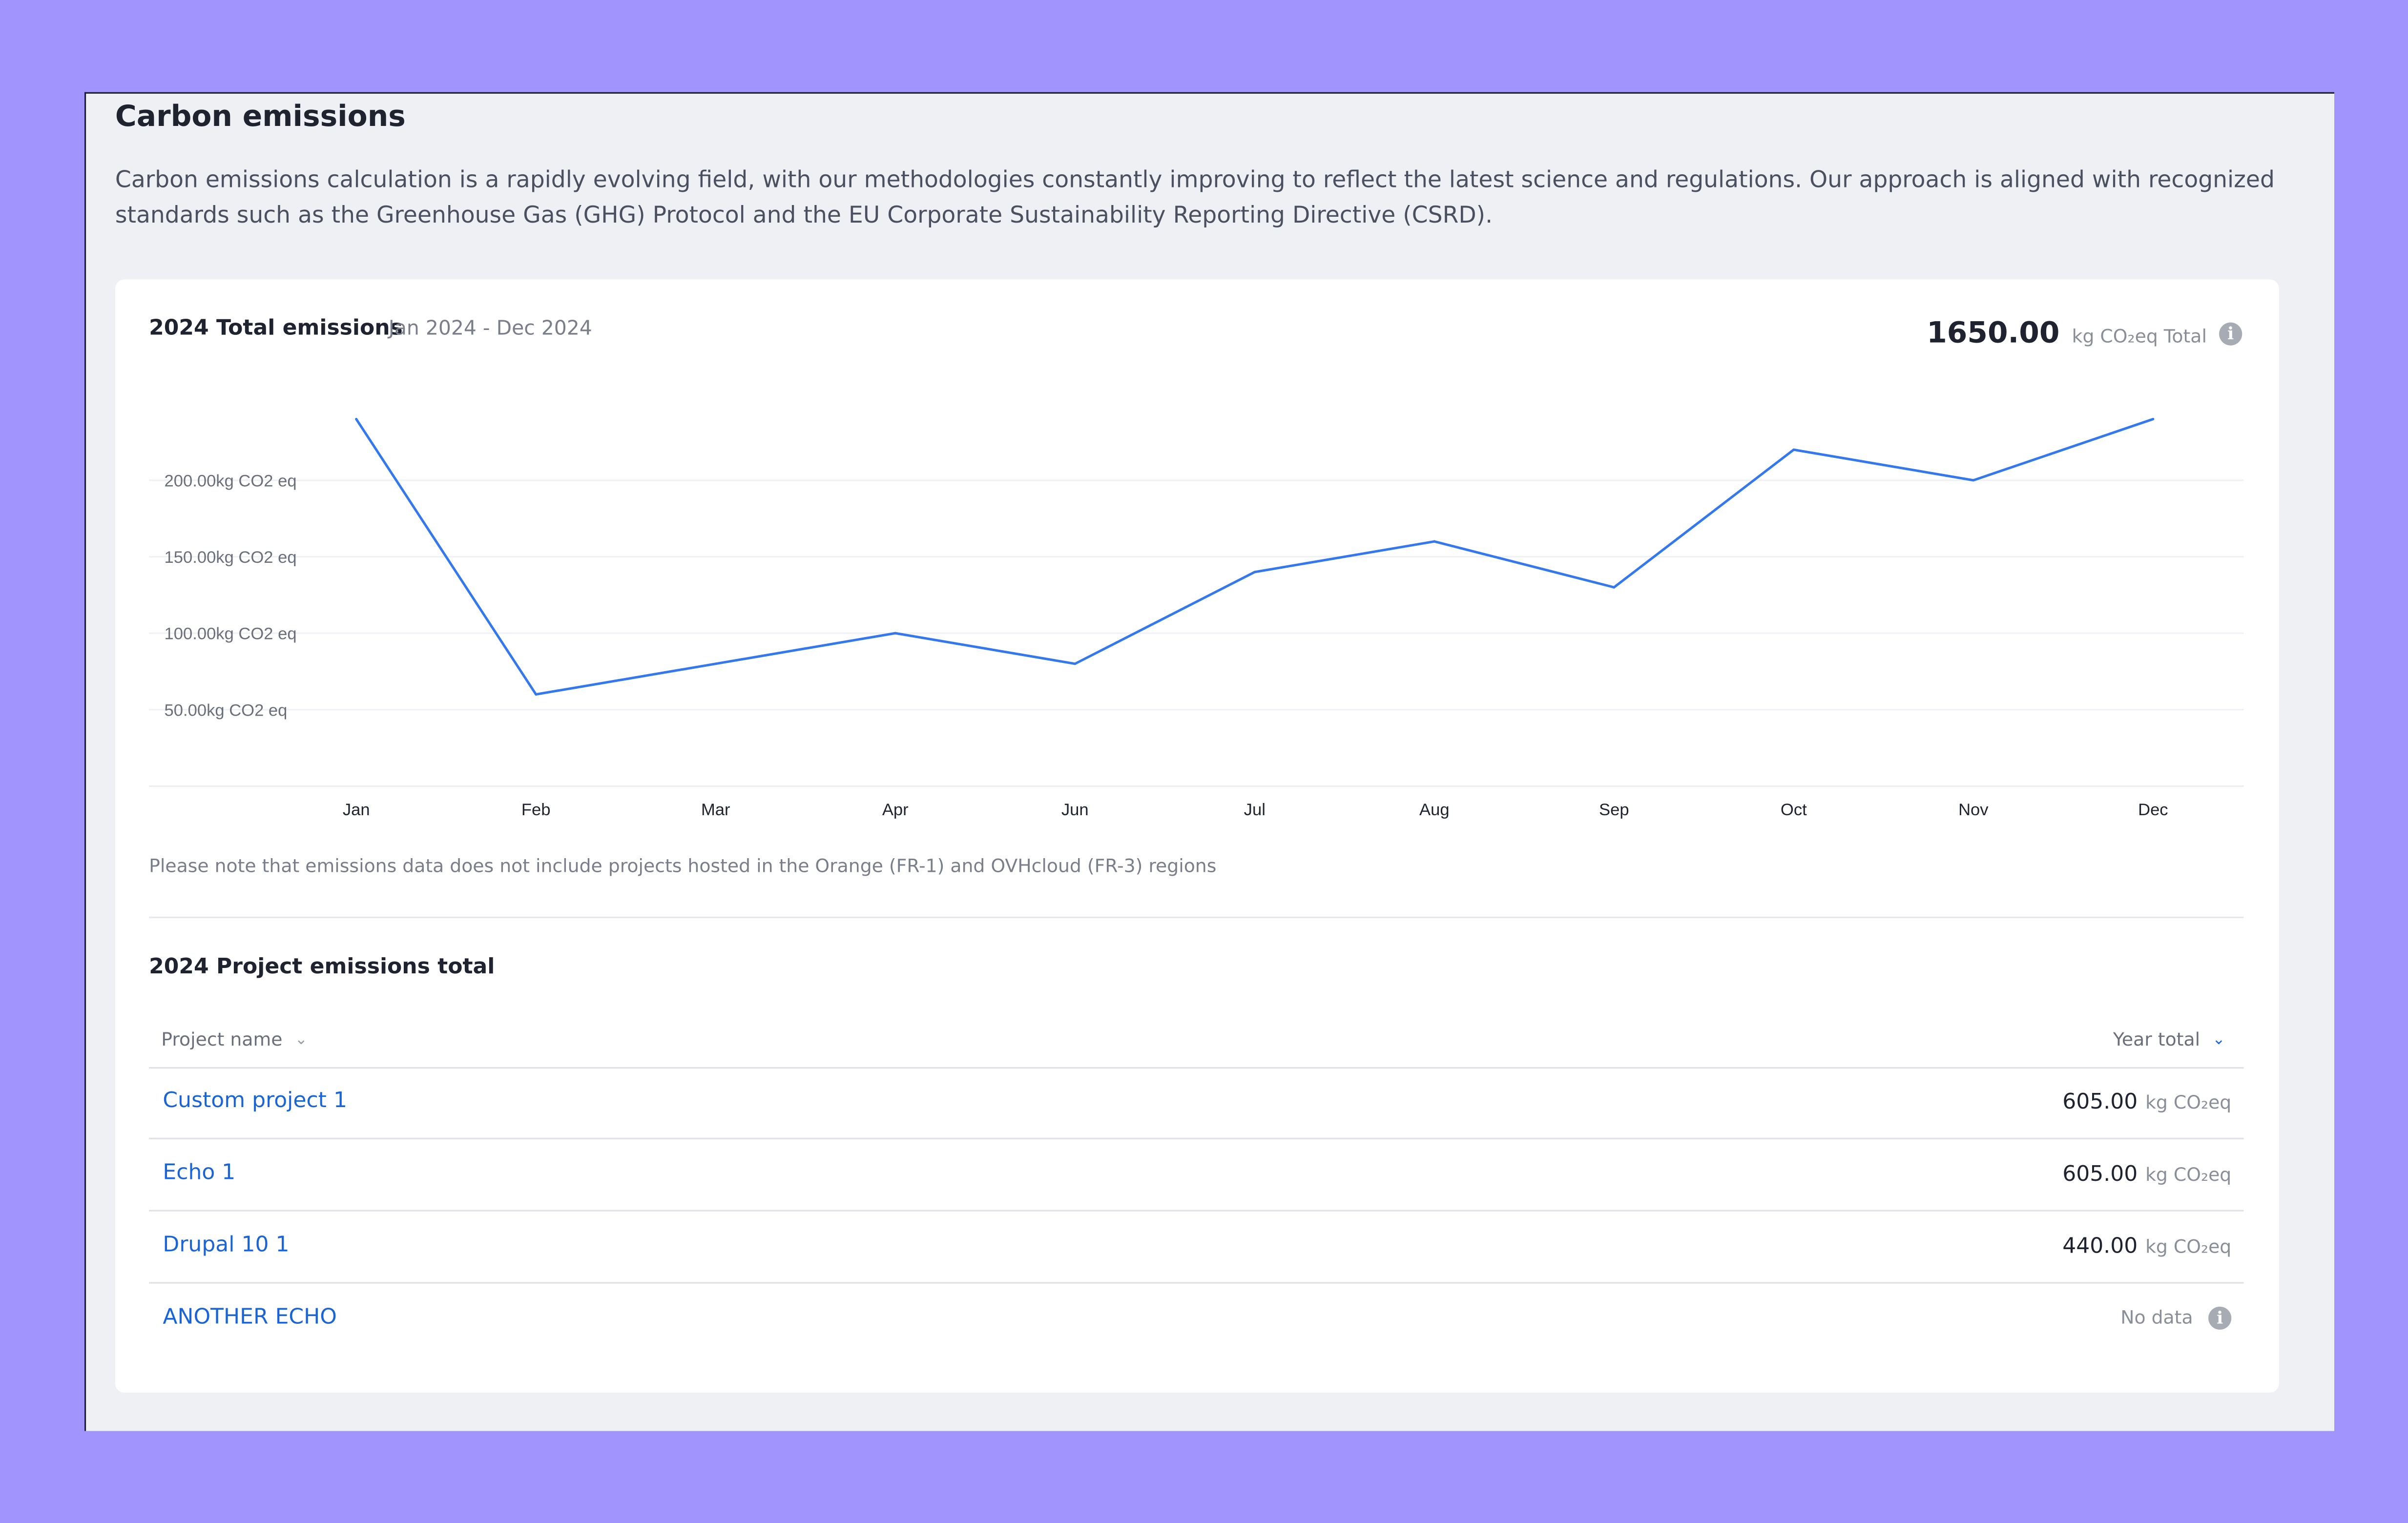  I want to click on total-emissions: 1650.00 kg CO₂eq Total i, so click(2084, 333).